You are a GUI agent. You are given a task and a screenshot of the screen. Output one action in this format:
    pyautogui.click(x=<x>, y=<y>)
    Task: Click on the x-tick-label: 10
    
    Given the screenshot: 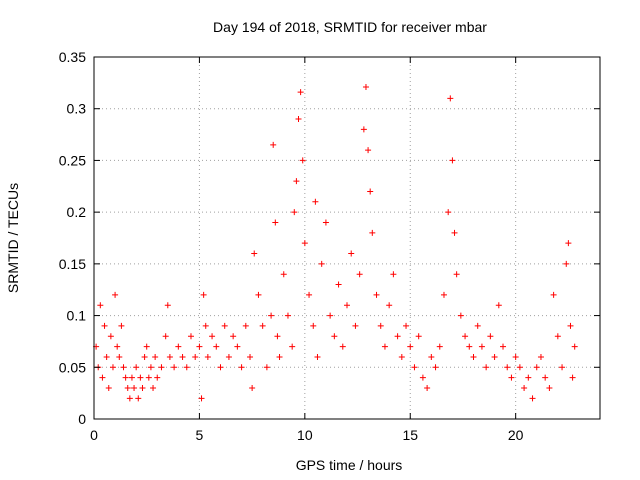 What is the action you would take?
    pyautogui.click(x=305, y=435)
    